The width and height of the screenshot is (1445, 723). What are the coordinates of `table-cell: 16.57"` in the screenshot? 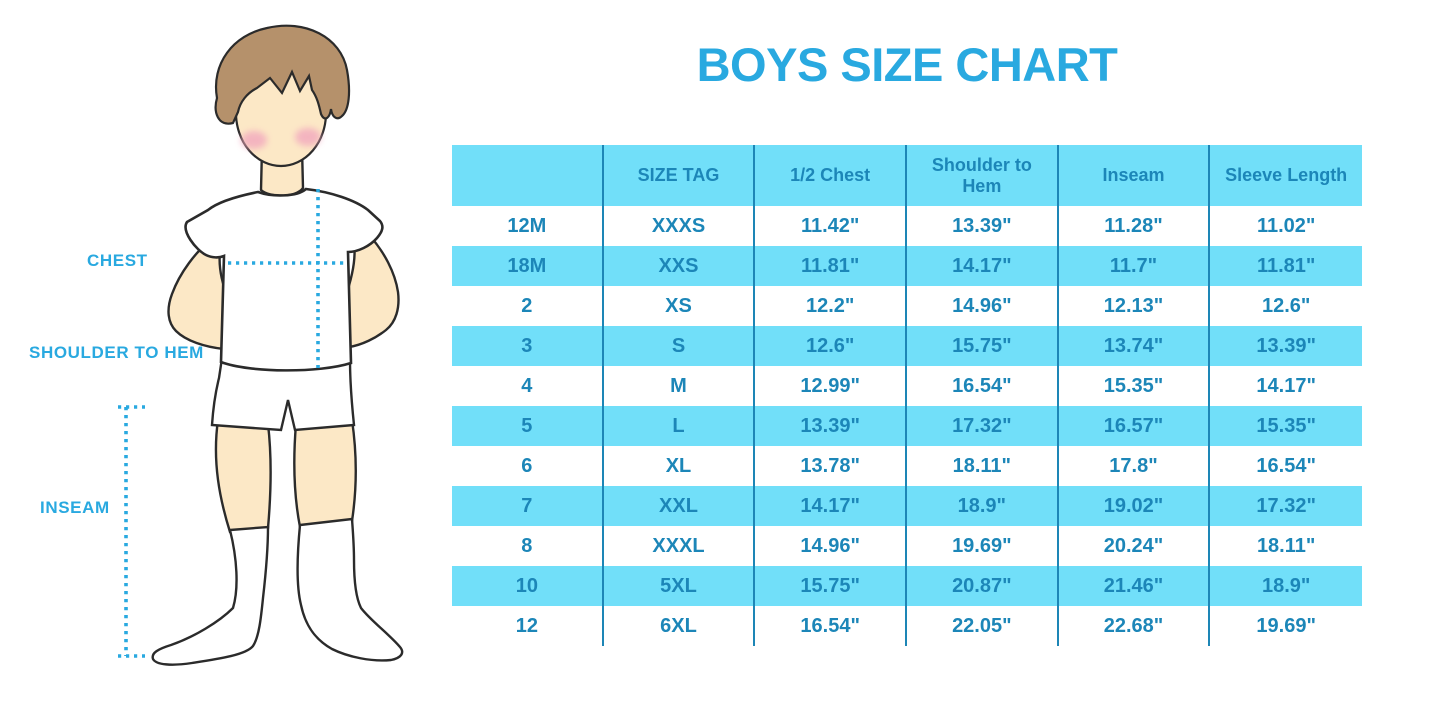 It's located at (1135, 426).